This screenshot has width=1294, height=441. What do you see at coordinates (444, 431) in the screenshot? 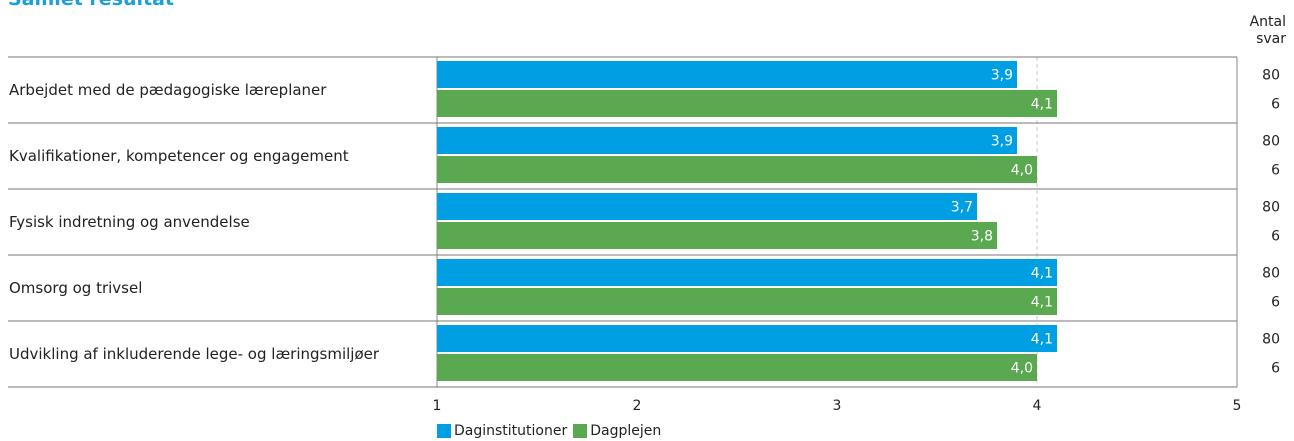
I see `legend-swatch-daginstitutioner` at bounding box center [444, 431].